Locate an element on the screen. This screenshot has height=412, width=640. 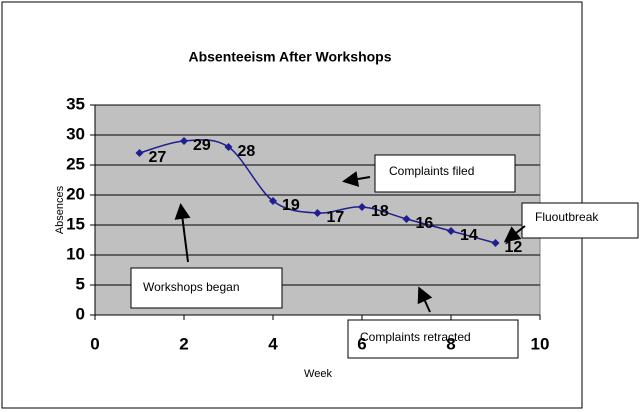
x-tick-label: 4 is located at coordinates (273, 343).